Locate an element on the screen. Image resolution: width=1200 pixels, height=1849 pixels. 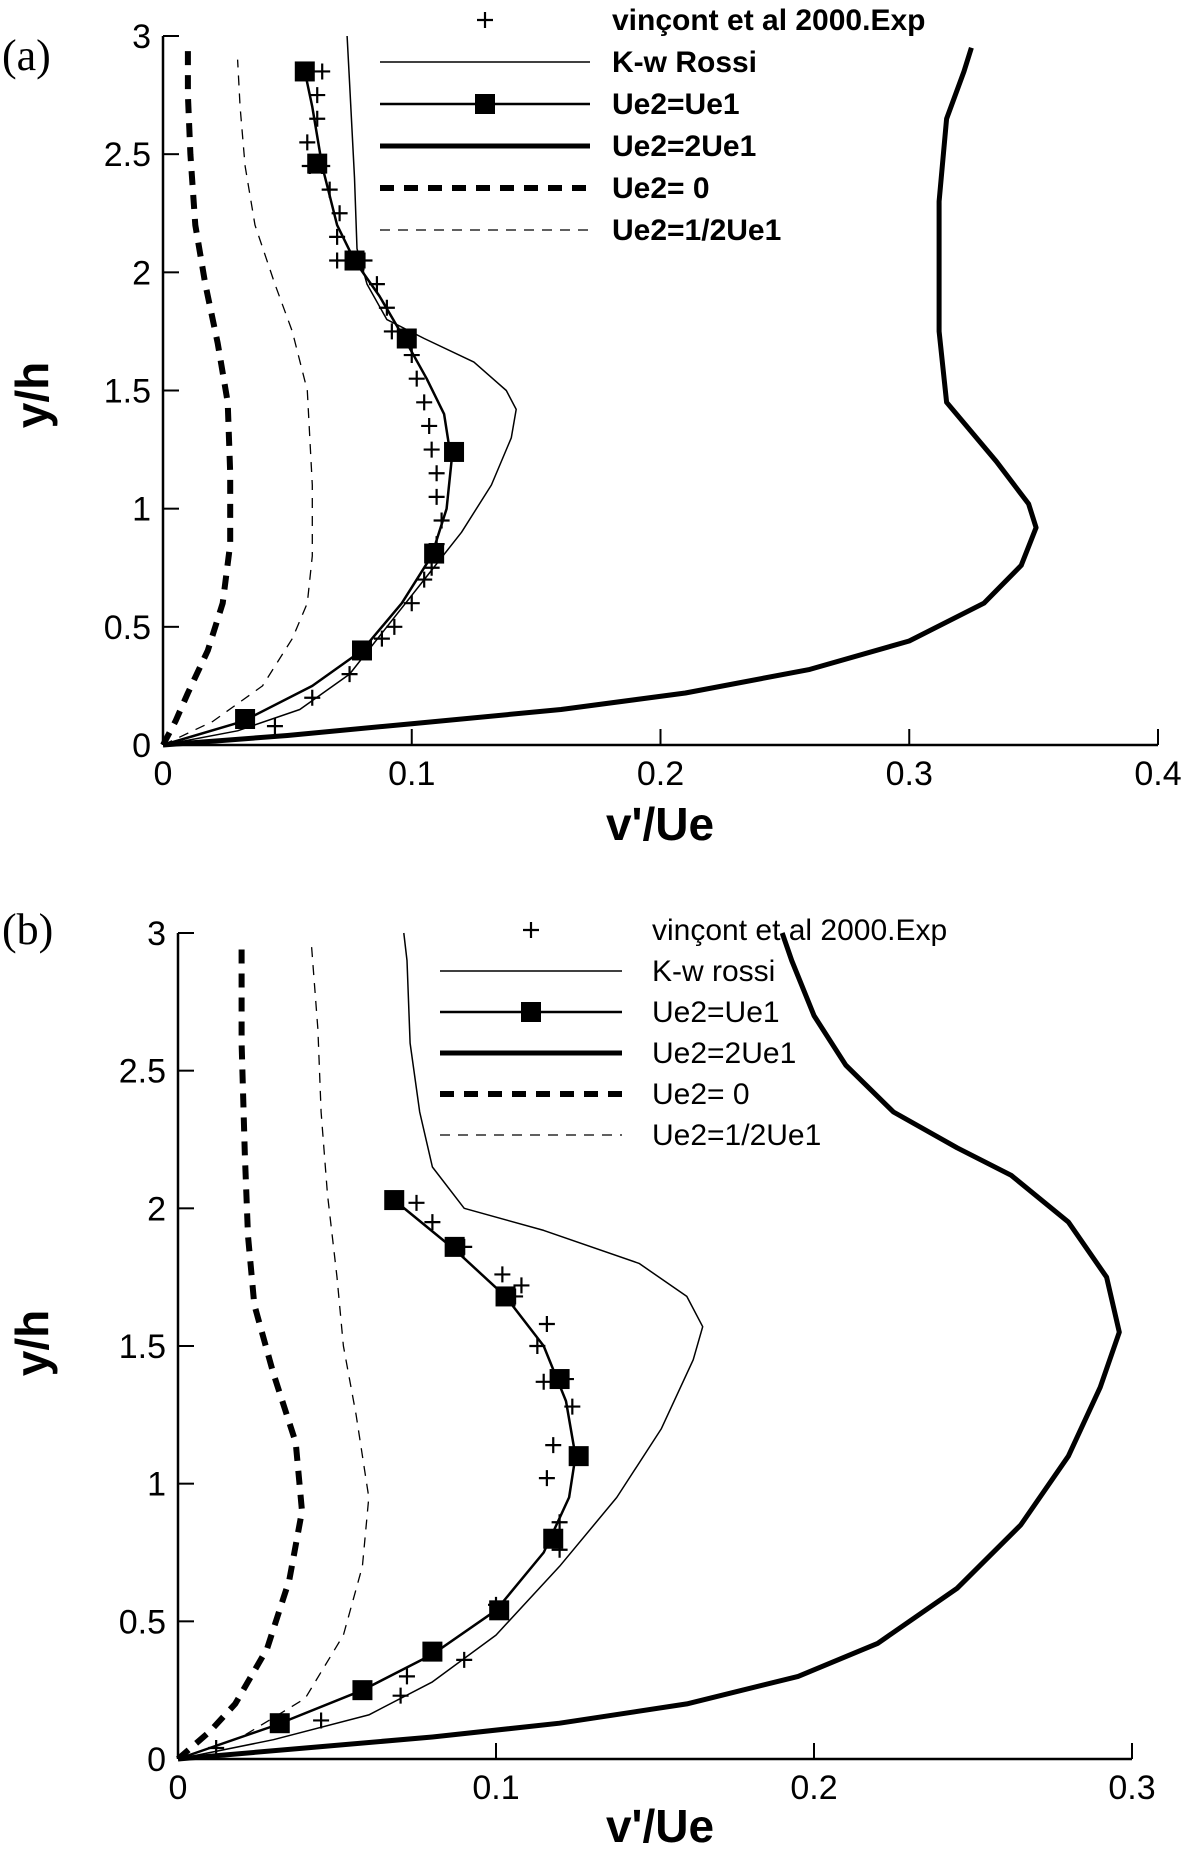
series-ue2-ue1 is located at coordinates (313, 404).